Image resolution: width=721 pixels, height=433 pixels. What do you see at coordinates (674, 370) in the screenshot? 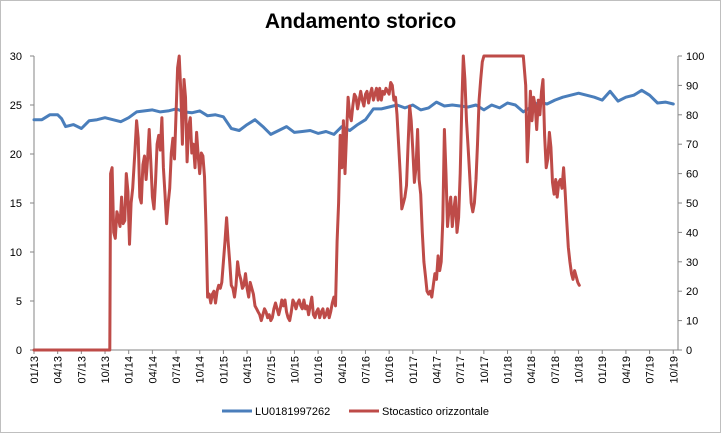
I see `x-tick-label: 10/19` at bounding box center [674, 370].